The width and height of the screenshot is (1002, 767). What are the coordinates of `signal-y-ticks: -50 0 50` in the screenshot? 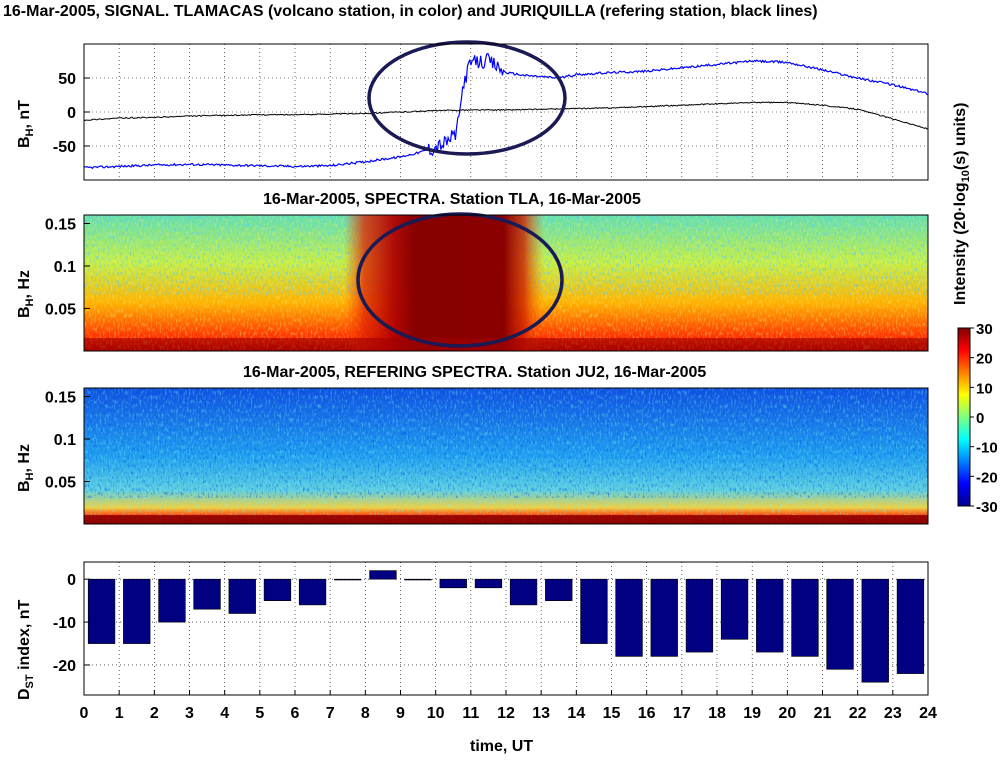 It's located at (71, 113).